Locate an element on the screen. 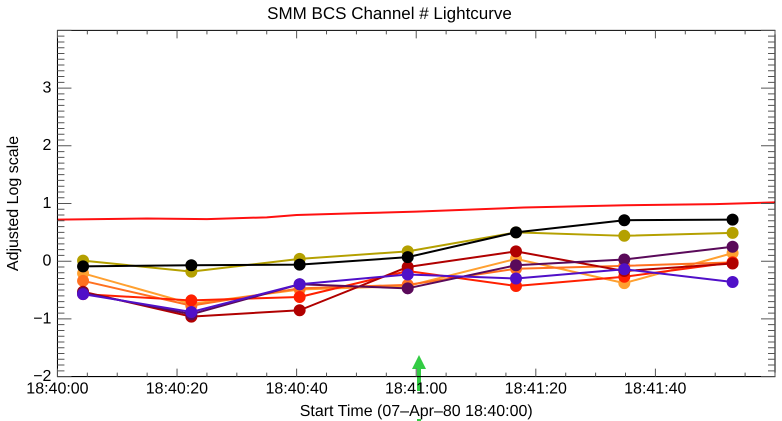  y-axis-title: Adjusted Log scale is located at coordinates (13, 204).